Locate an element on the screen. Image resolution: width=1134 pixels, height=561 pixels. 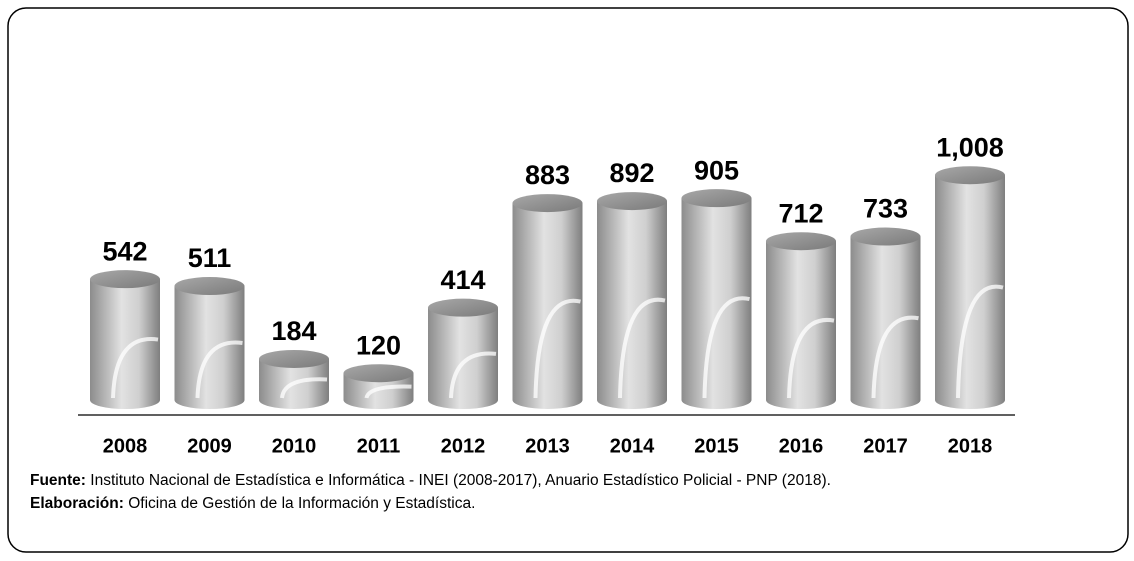
elaboration-label: Elaboración: is located at coordinates (77, 503).